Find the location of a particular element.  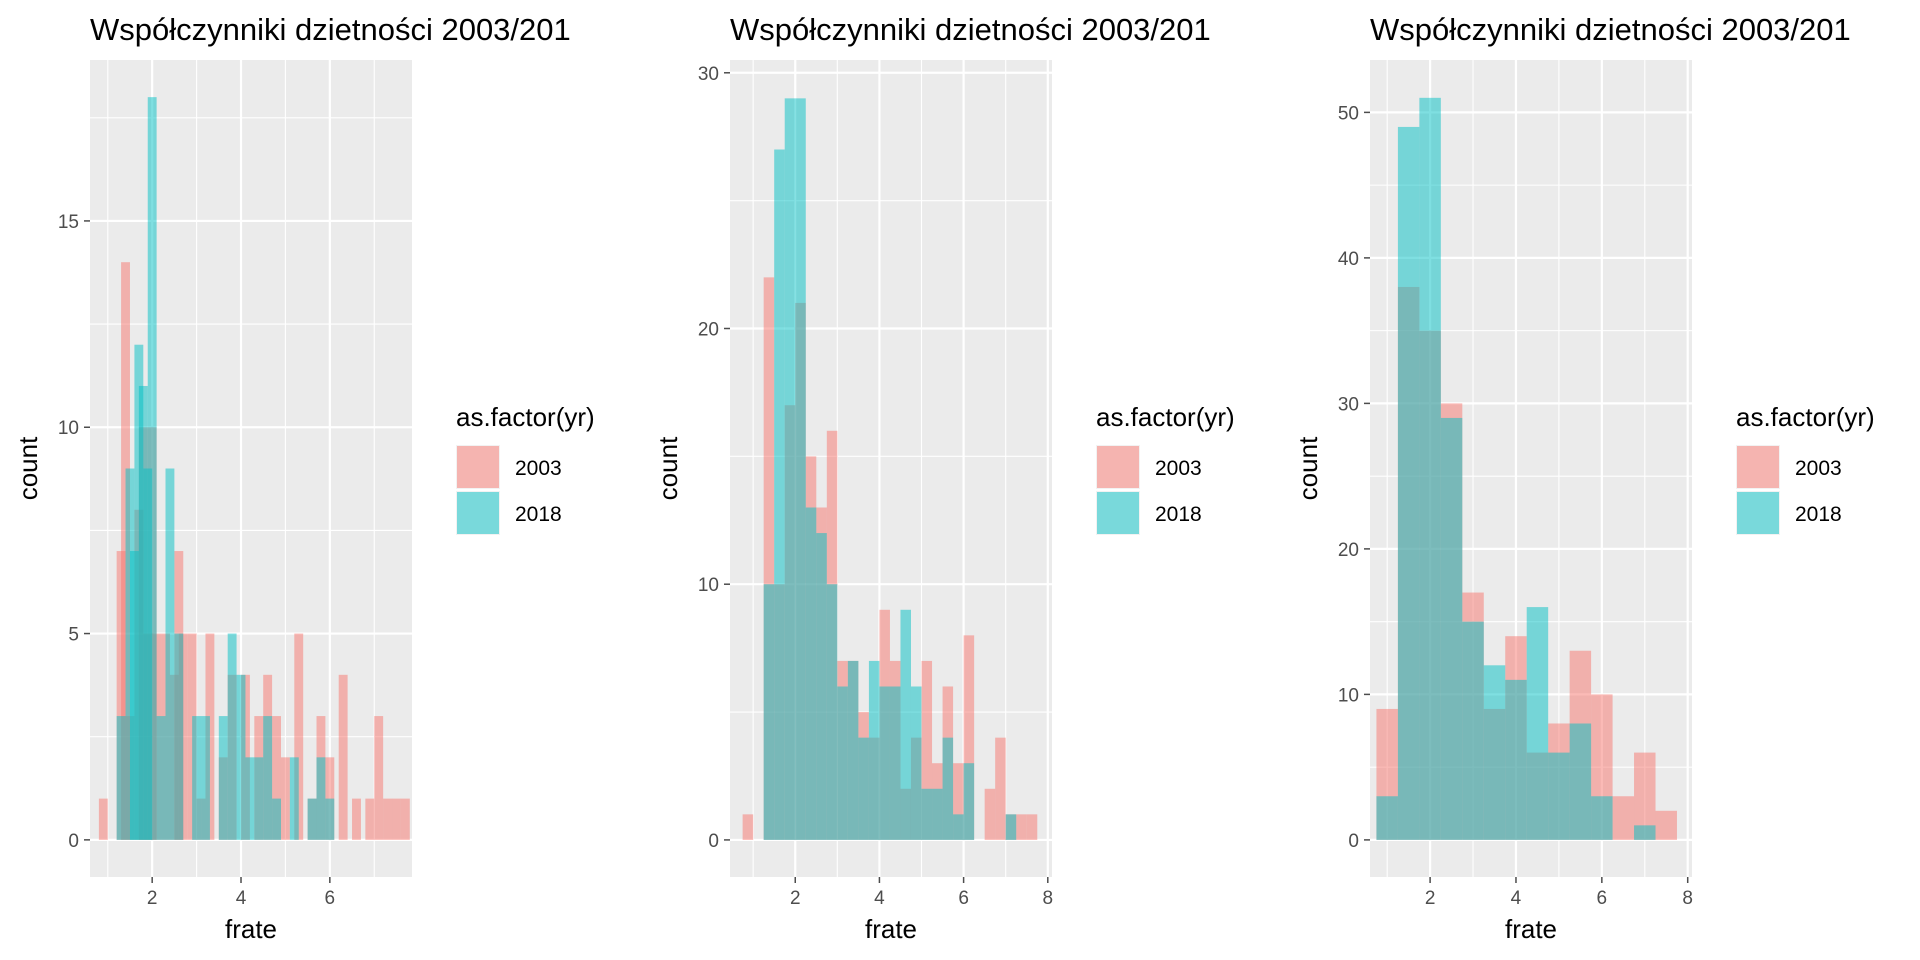

y-tick-label: 5 is located at coordinates (73, 635).